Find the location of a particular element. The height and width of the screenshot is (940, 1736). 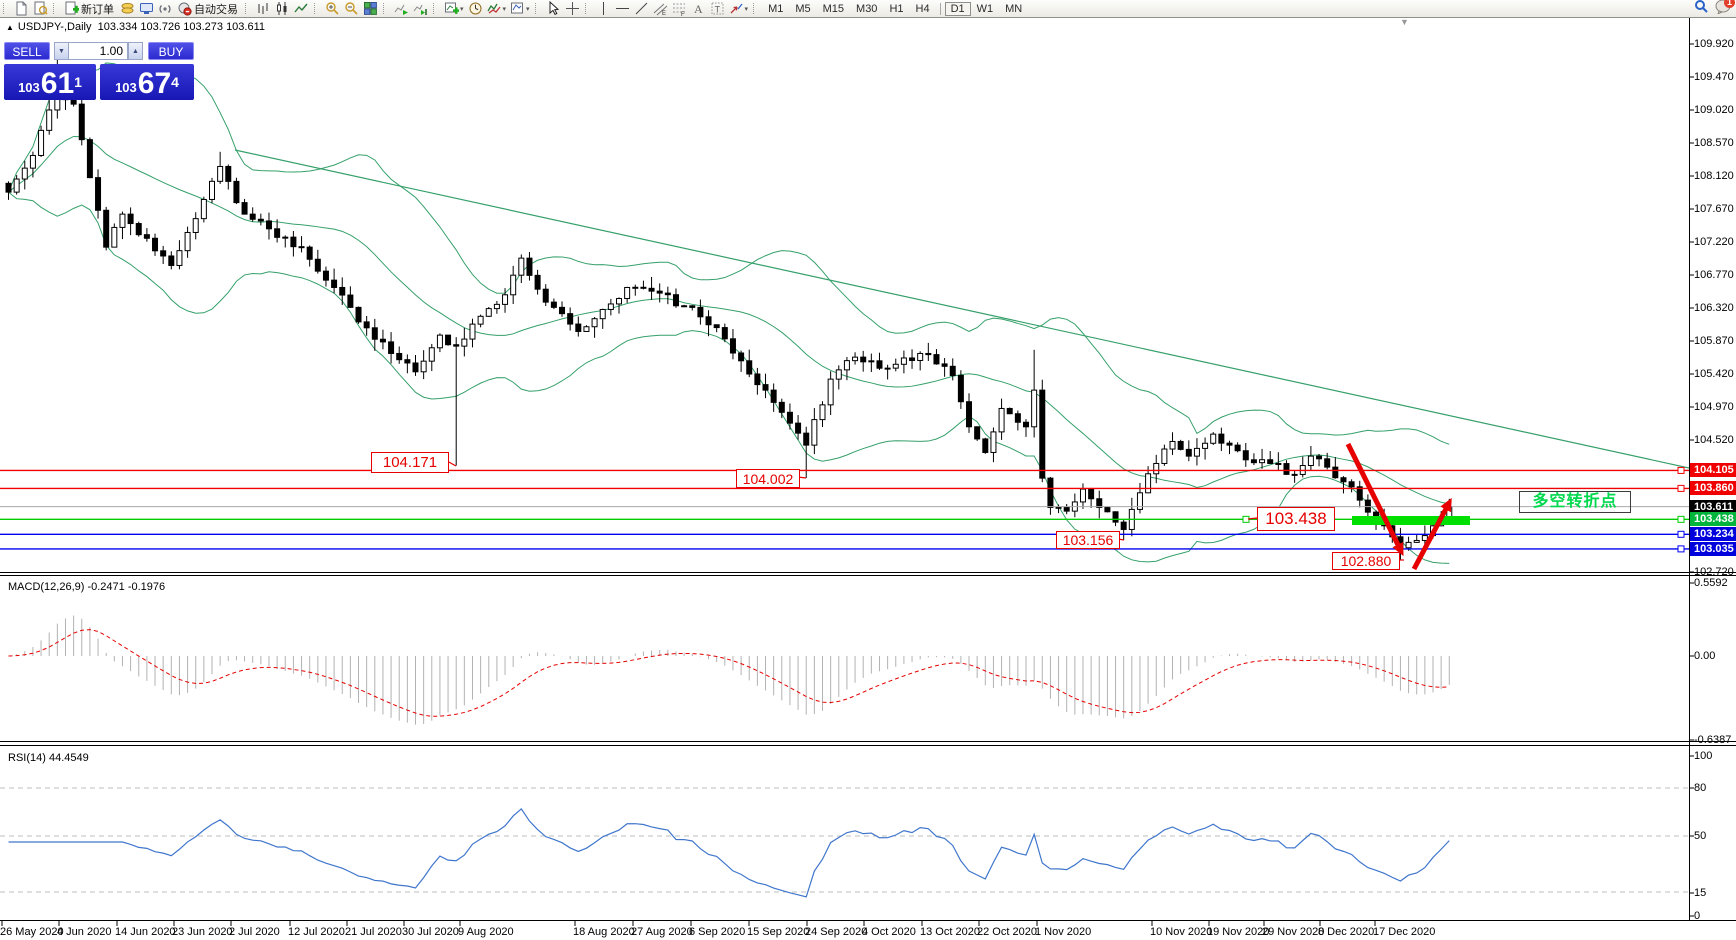

timeframe-h4-button: H4 is located at coordinates (922, 8).